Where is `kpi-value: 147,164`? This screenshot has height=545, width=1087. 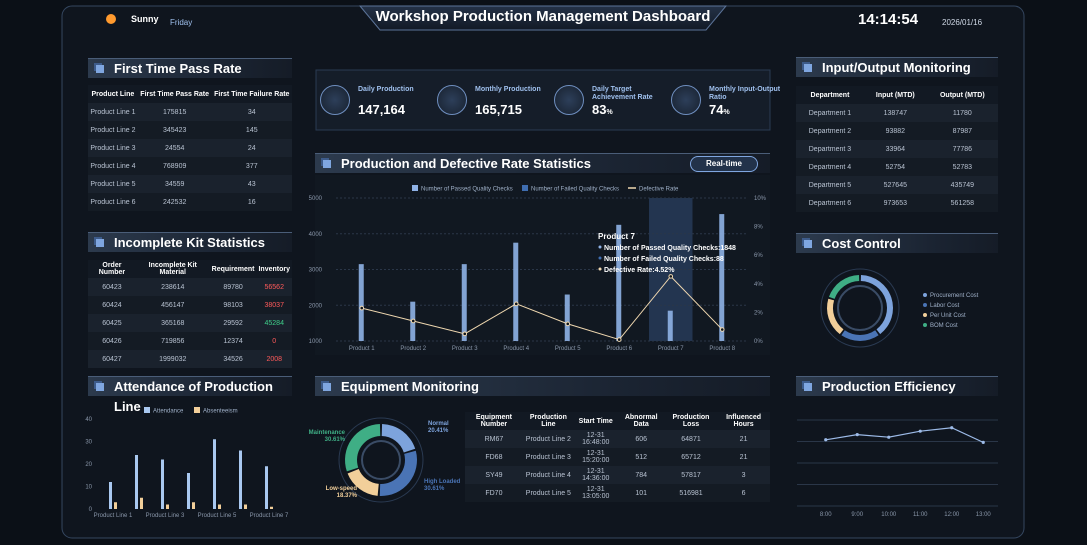
kpi-value: 147,164 is located at coordinates (381, 109).